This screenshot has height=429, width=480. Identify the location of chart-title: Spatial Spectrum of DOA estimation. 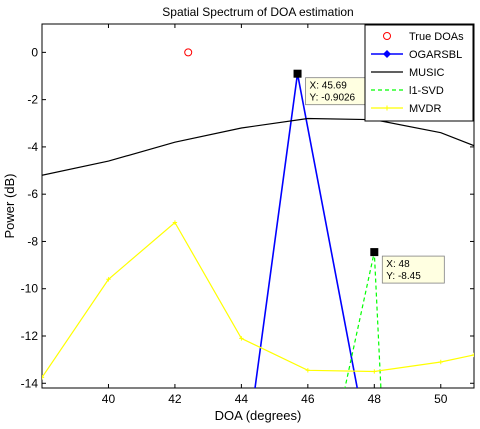
(257, 12).